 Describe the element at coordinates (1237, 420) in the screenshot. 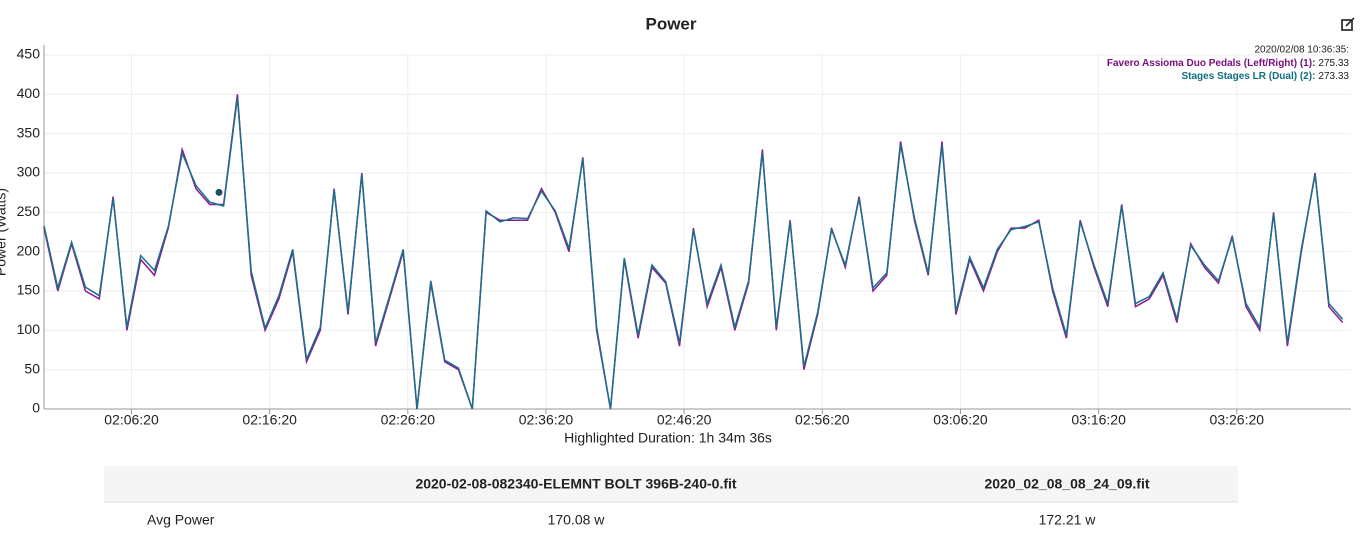

I see `x-tick-label: 03:26:20` at that location.